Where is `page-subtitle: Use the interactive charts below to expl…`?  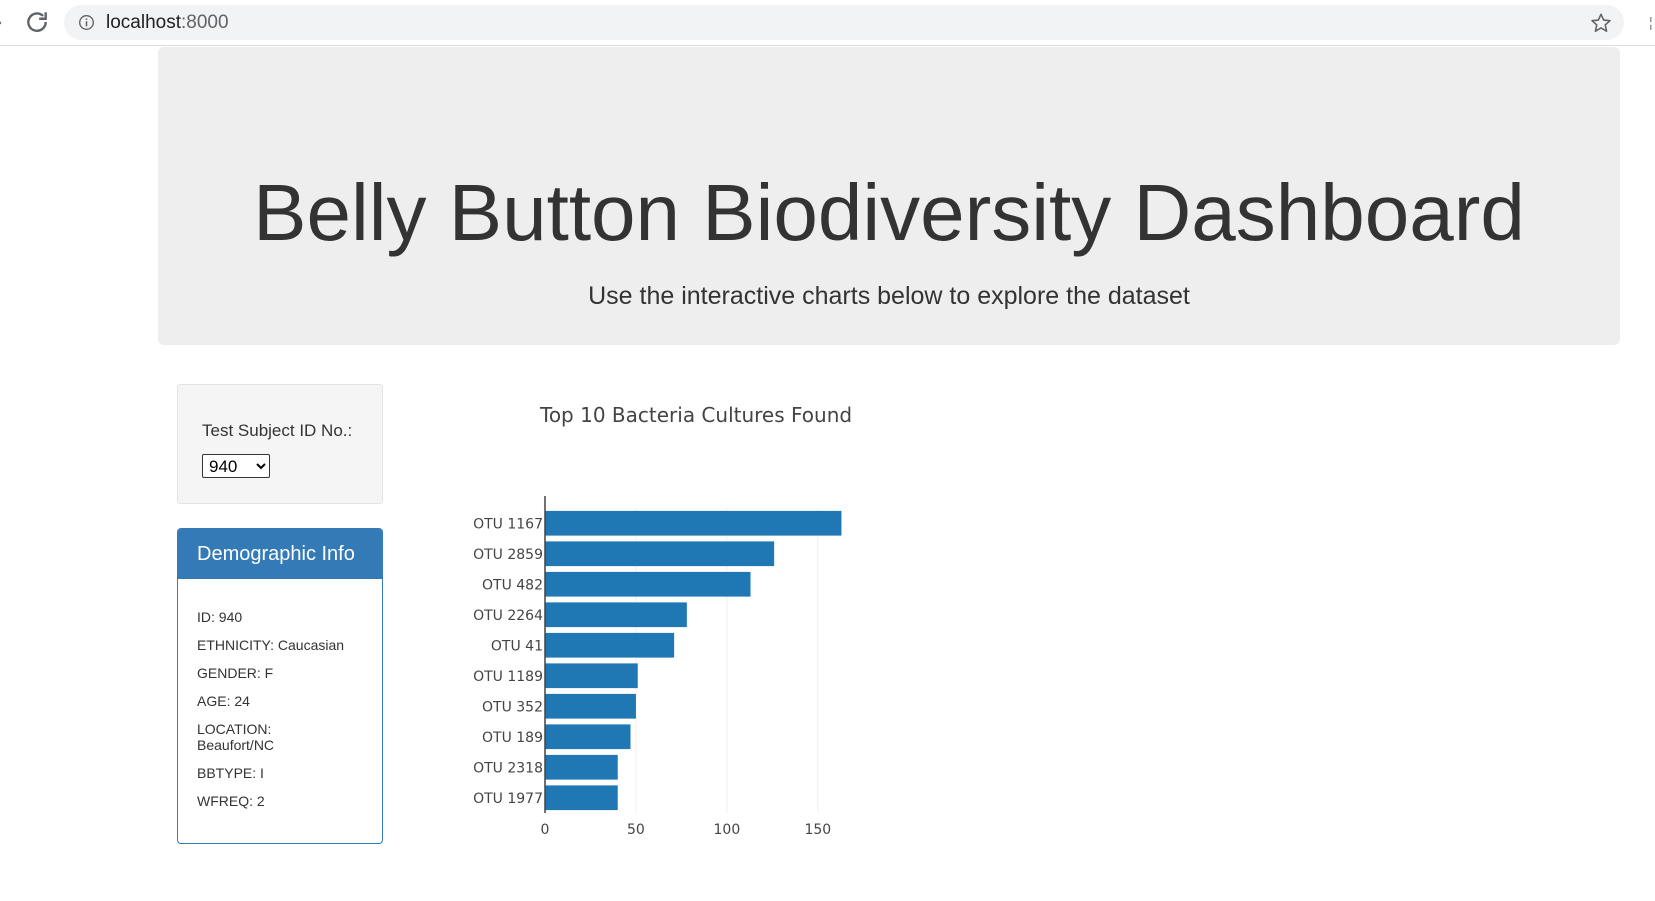 page-subtitle: Use the interactive charts below to expl… is located at coordinates (889, 296).